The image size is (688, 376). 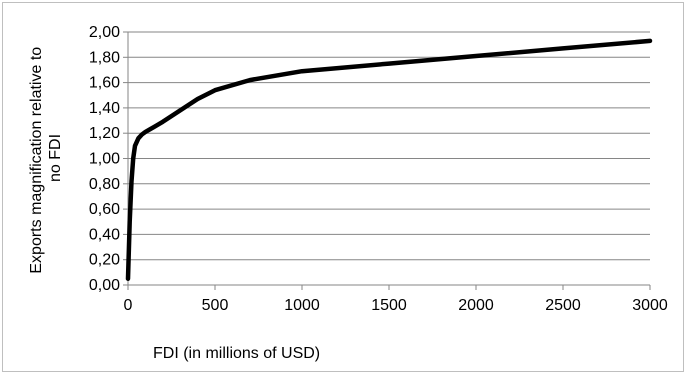 I want to click on x-axis-title: FDI (in millions of USD), so click(x=236, y=353).